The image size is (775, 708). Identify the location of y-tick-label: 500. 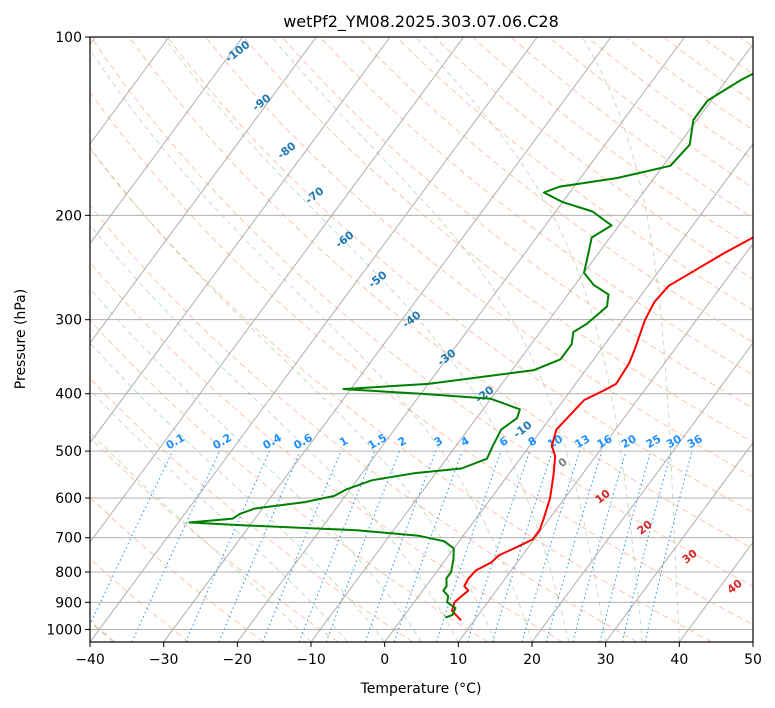
(68, 452).